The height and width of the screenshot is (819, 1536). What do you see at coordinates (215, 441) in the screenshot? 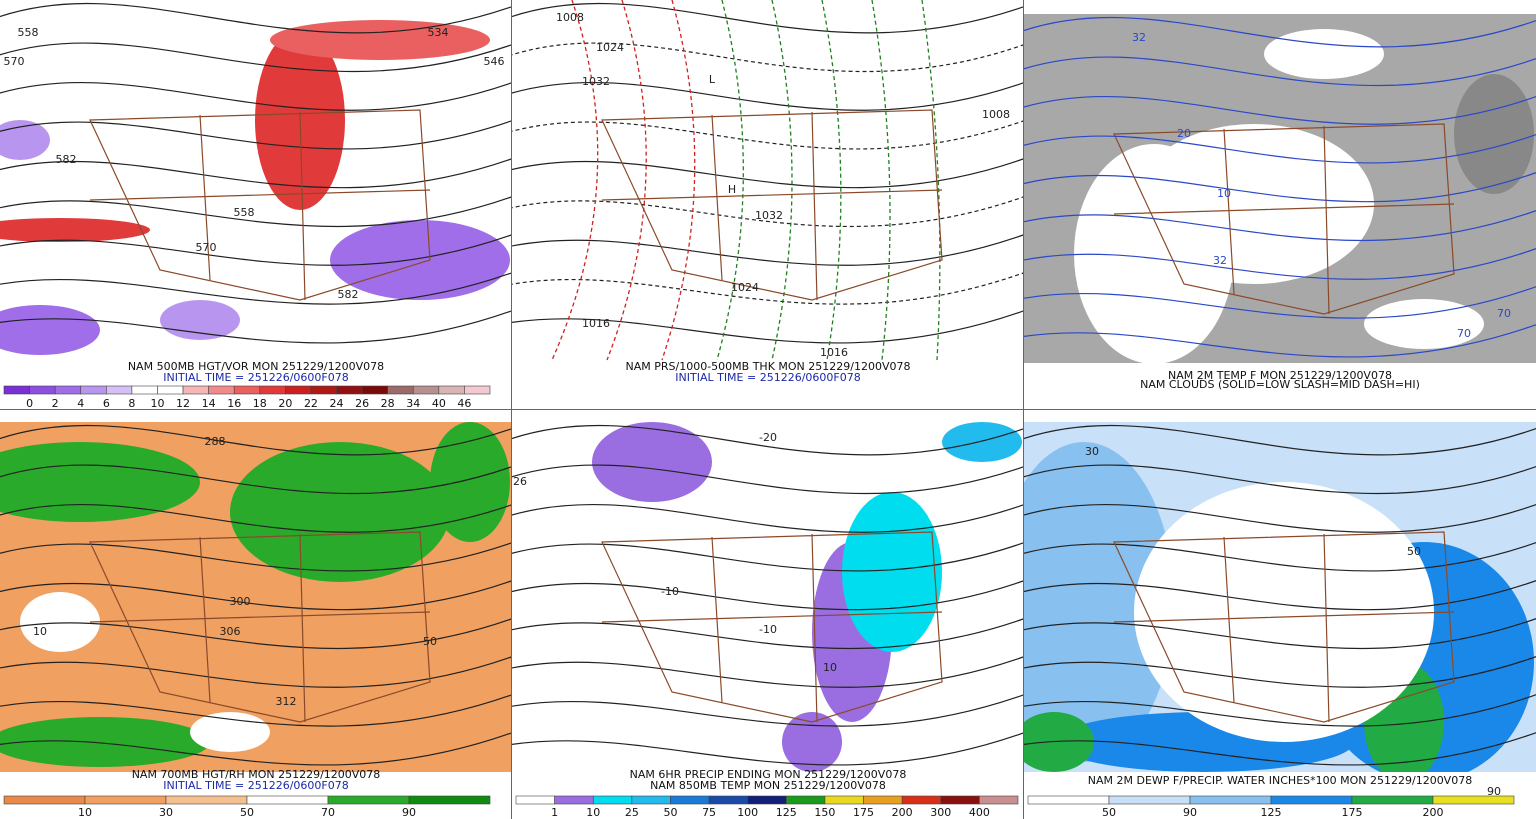
I see `map-label: 288` at bounding box center [215, 441].